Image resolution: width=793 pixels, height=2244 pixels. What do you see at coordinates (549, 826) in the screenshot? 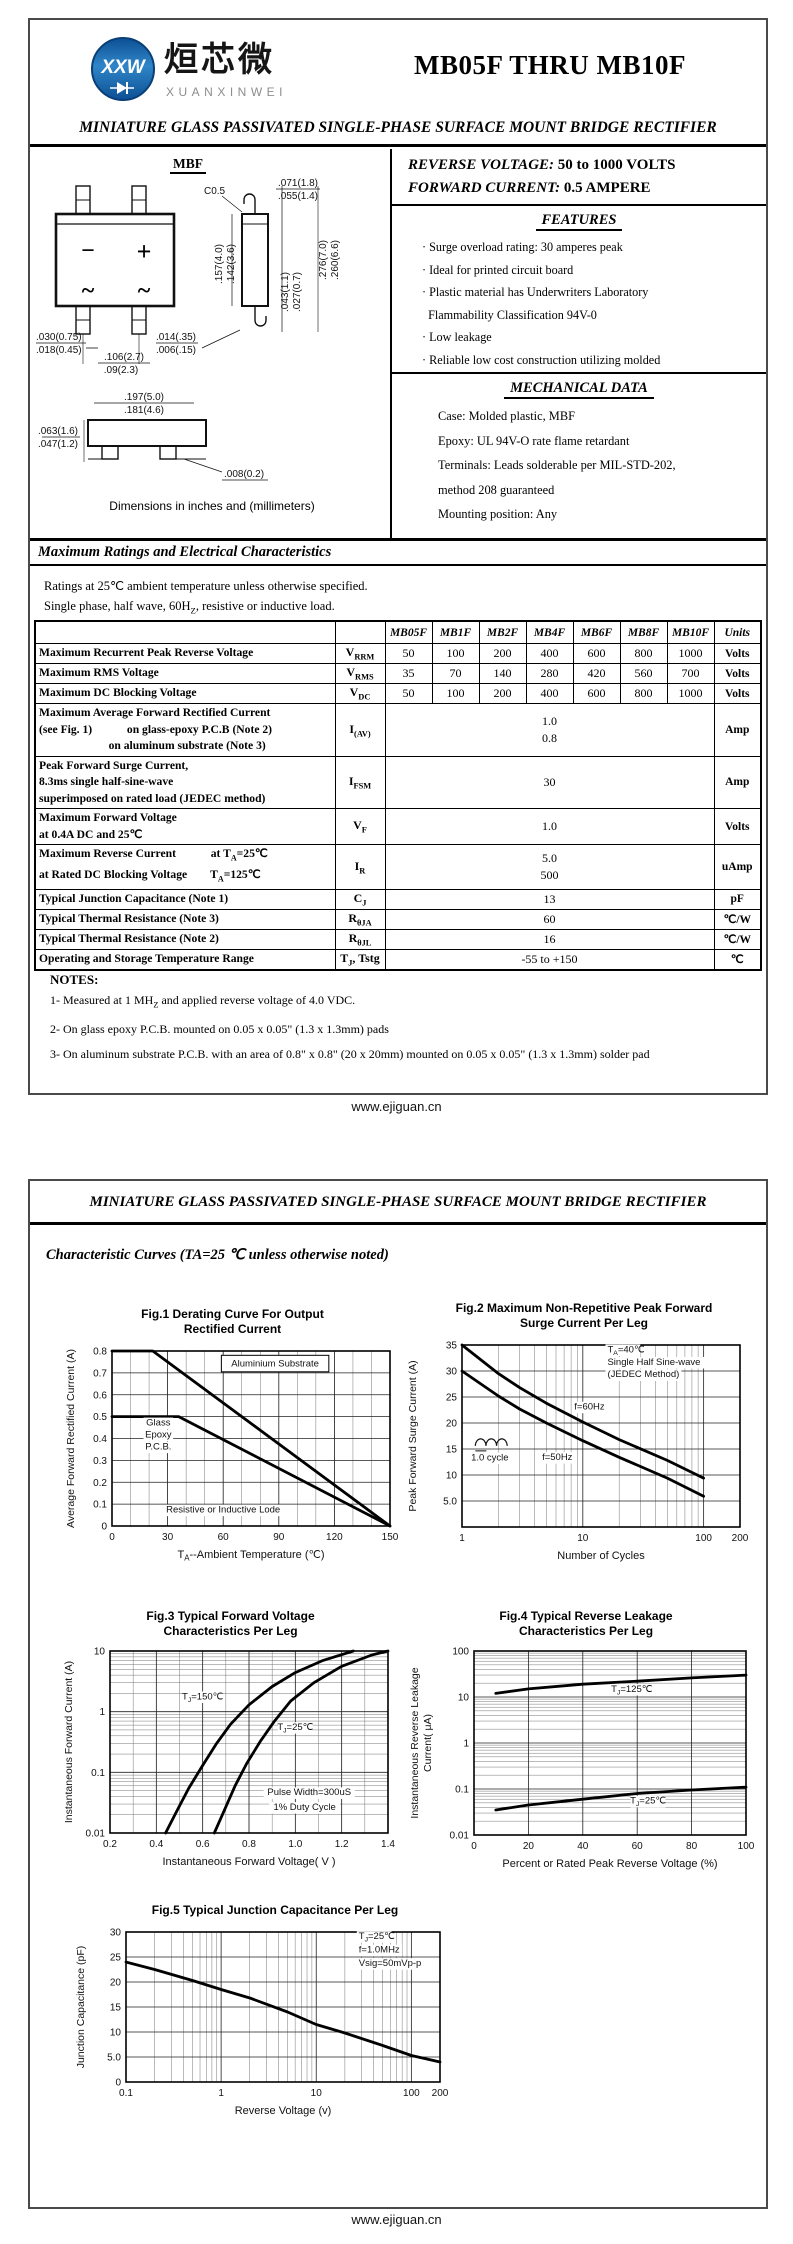
I see `value-cell-span: 1.0` at bounding box center [549, 826].